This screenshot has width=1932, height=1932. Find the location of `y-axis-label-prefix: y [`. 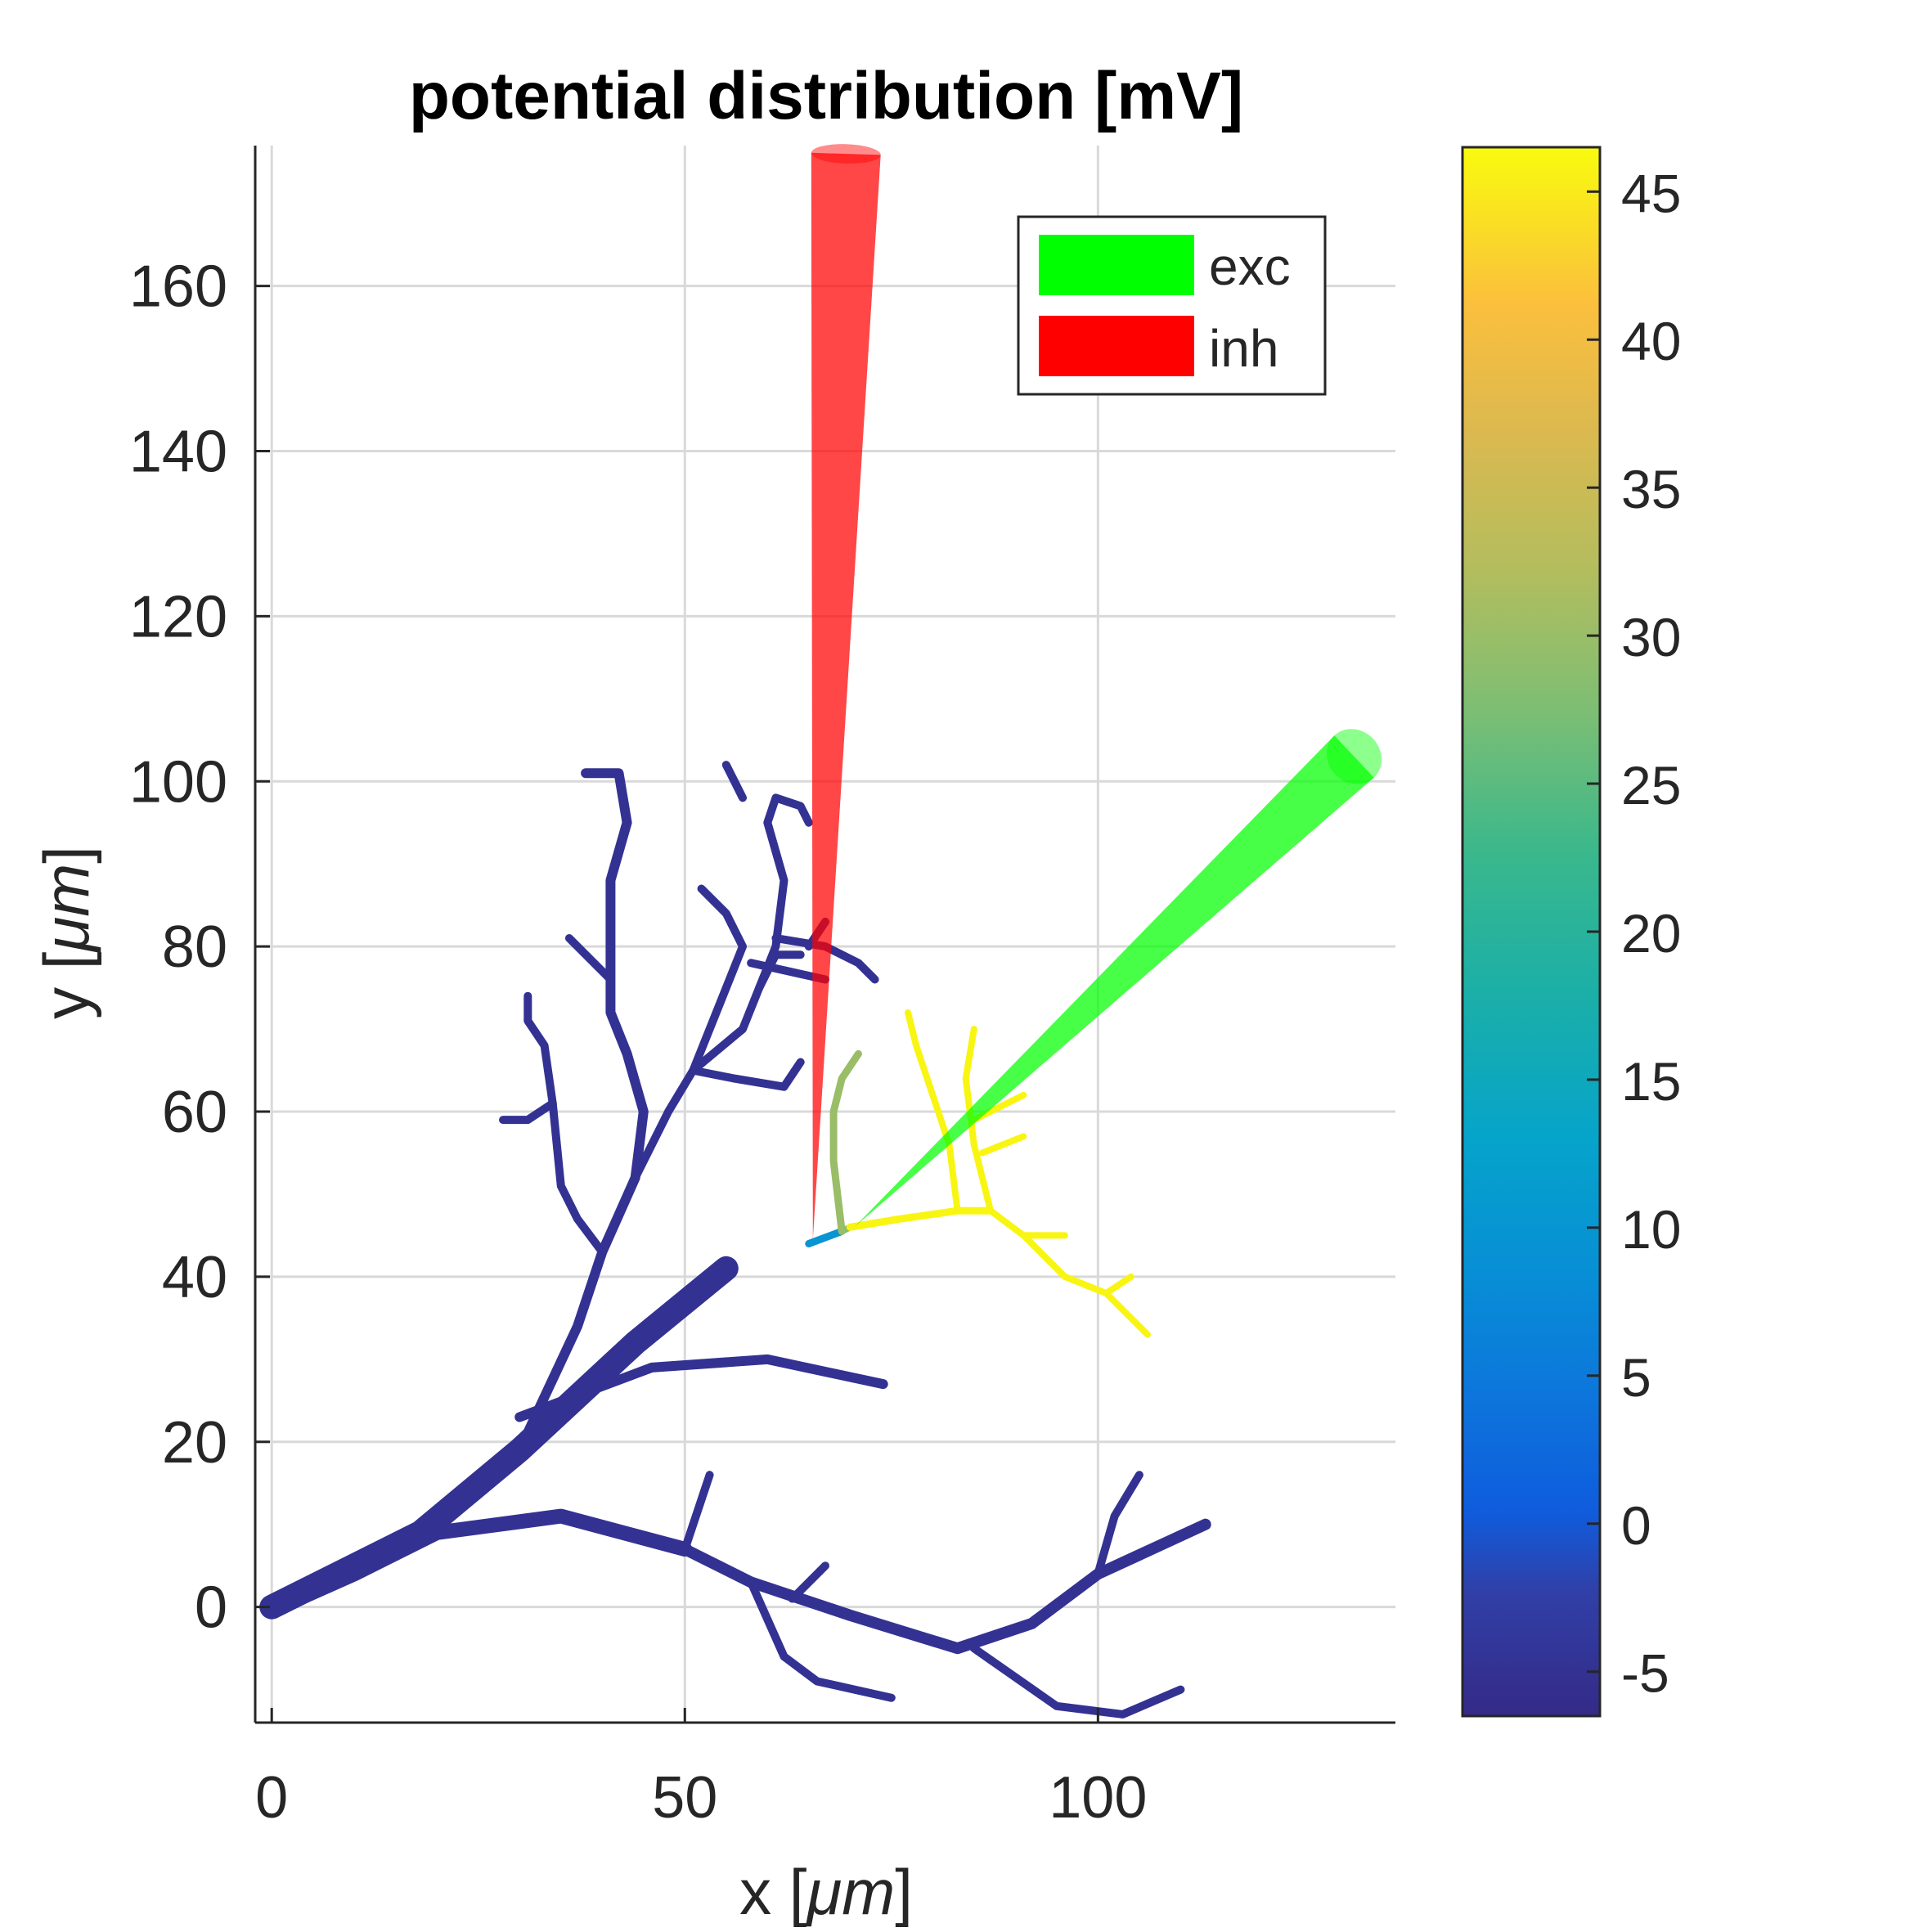

y-axis-label-prefix: y [ is located at coordinates (66, 985).